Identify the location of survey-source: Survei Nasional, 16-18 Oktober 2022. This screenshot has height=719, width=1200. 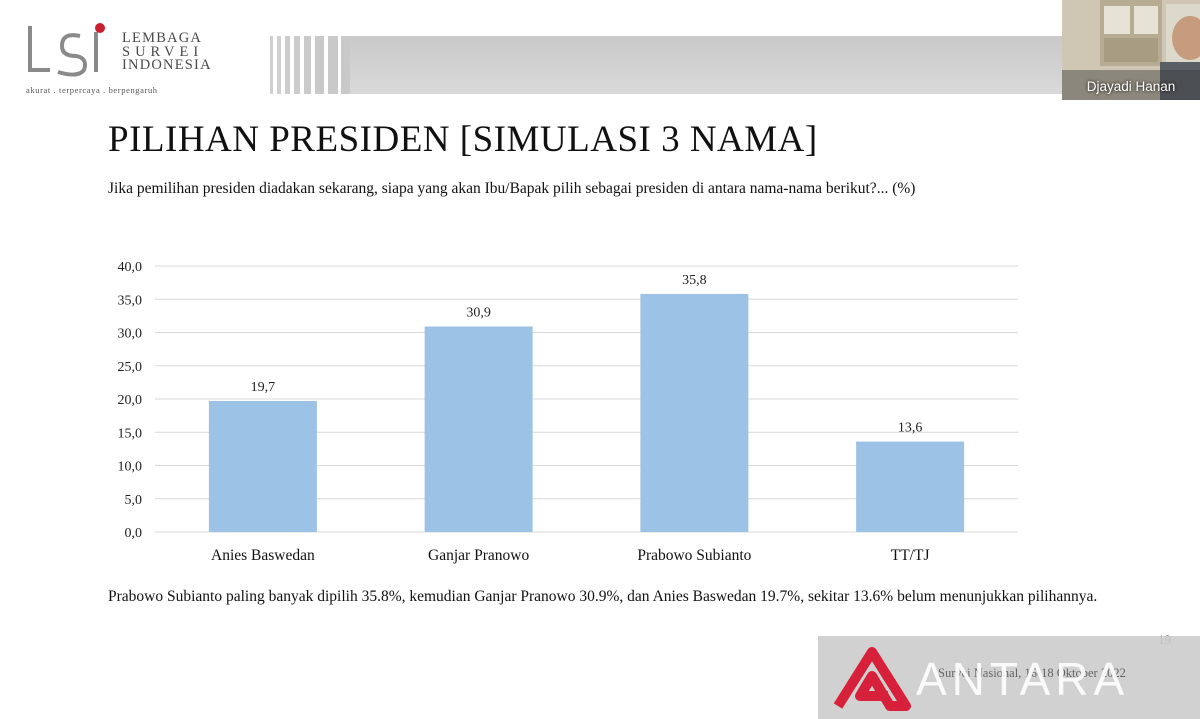
(1032, 673).